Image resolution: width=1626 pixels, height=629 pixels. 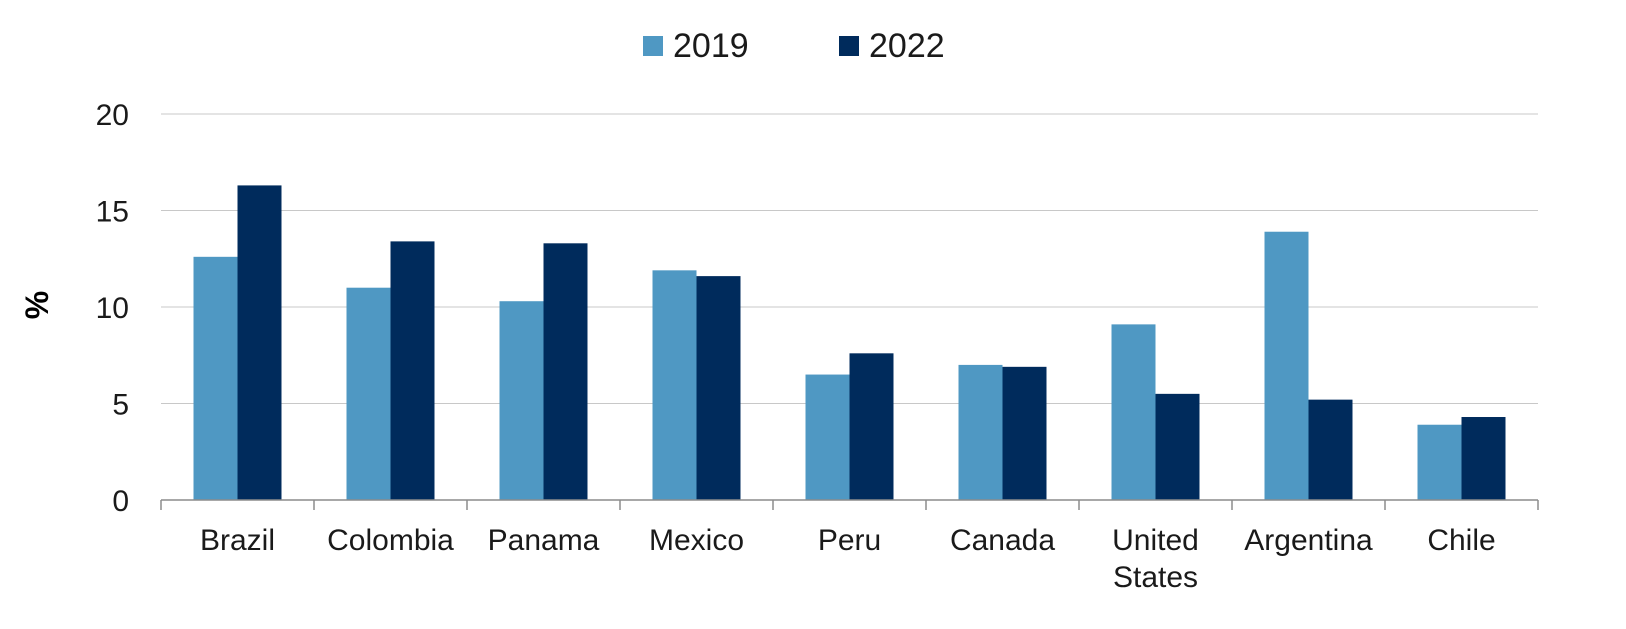 I want to click on legend-swatch-2022, so click(x=849, y=46).